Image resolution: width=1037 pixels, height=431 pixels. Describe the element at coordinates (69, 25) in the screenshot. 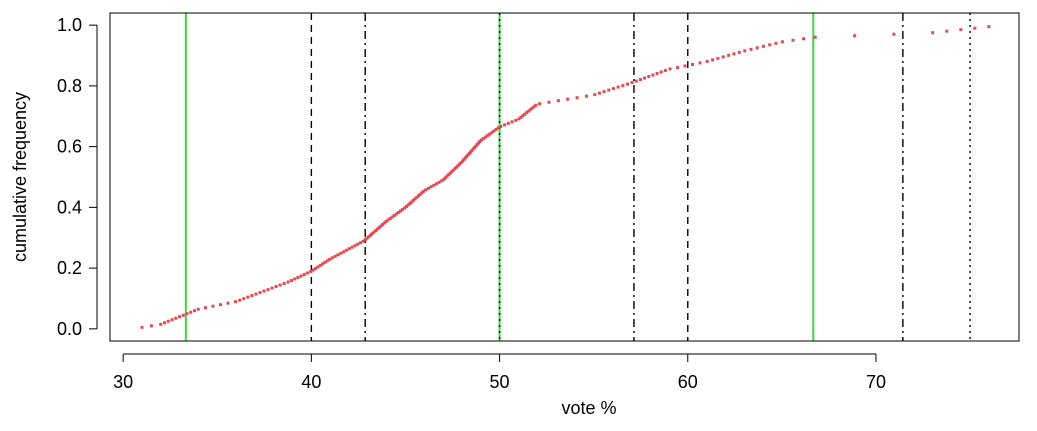

I see `y-tick-label: 1.0` at that location.